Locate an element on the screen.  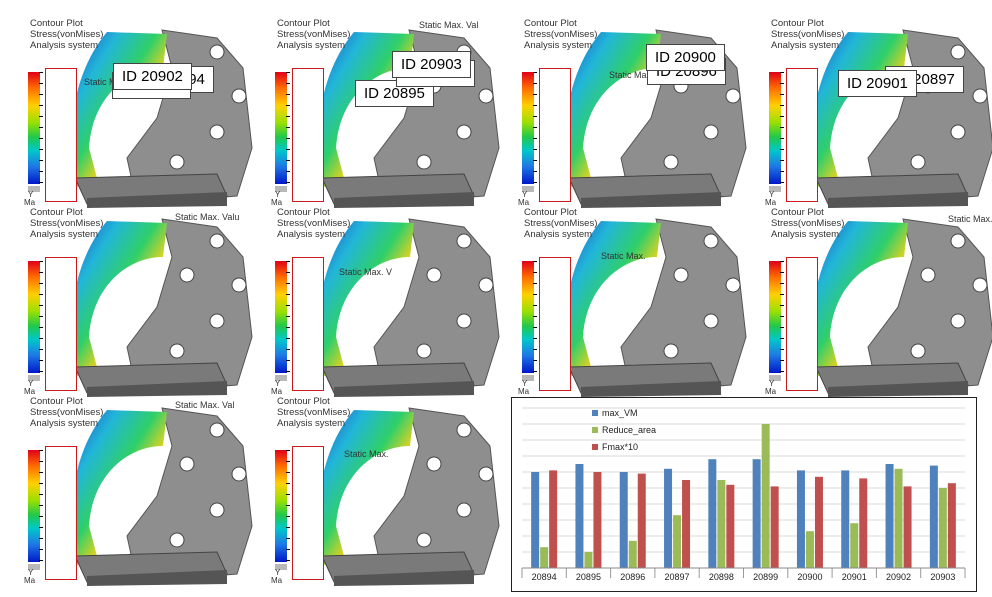
id-label-box: ID 20901 is located at coordinates (877, 83).